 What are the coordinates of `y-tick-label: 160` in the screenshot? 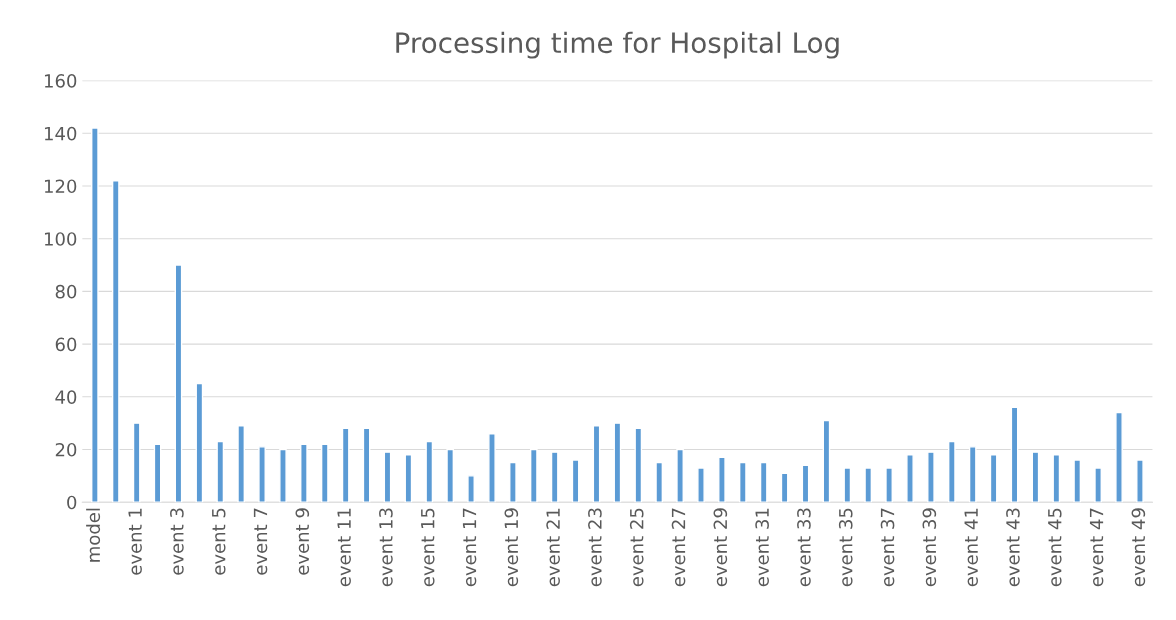 It's located at (60, 81).